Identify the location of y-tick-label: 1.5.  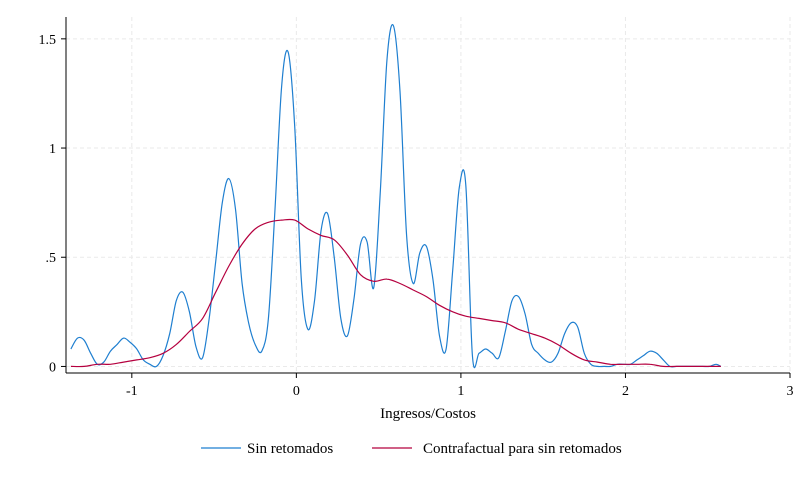
(48, 40).